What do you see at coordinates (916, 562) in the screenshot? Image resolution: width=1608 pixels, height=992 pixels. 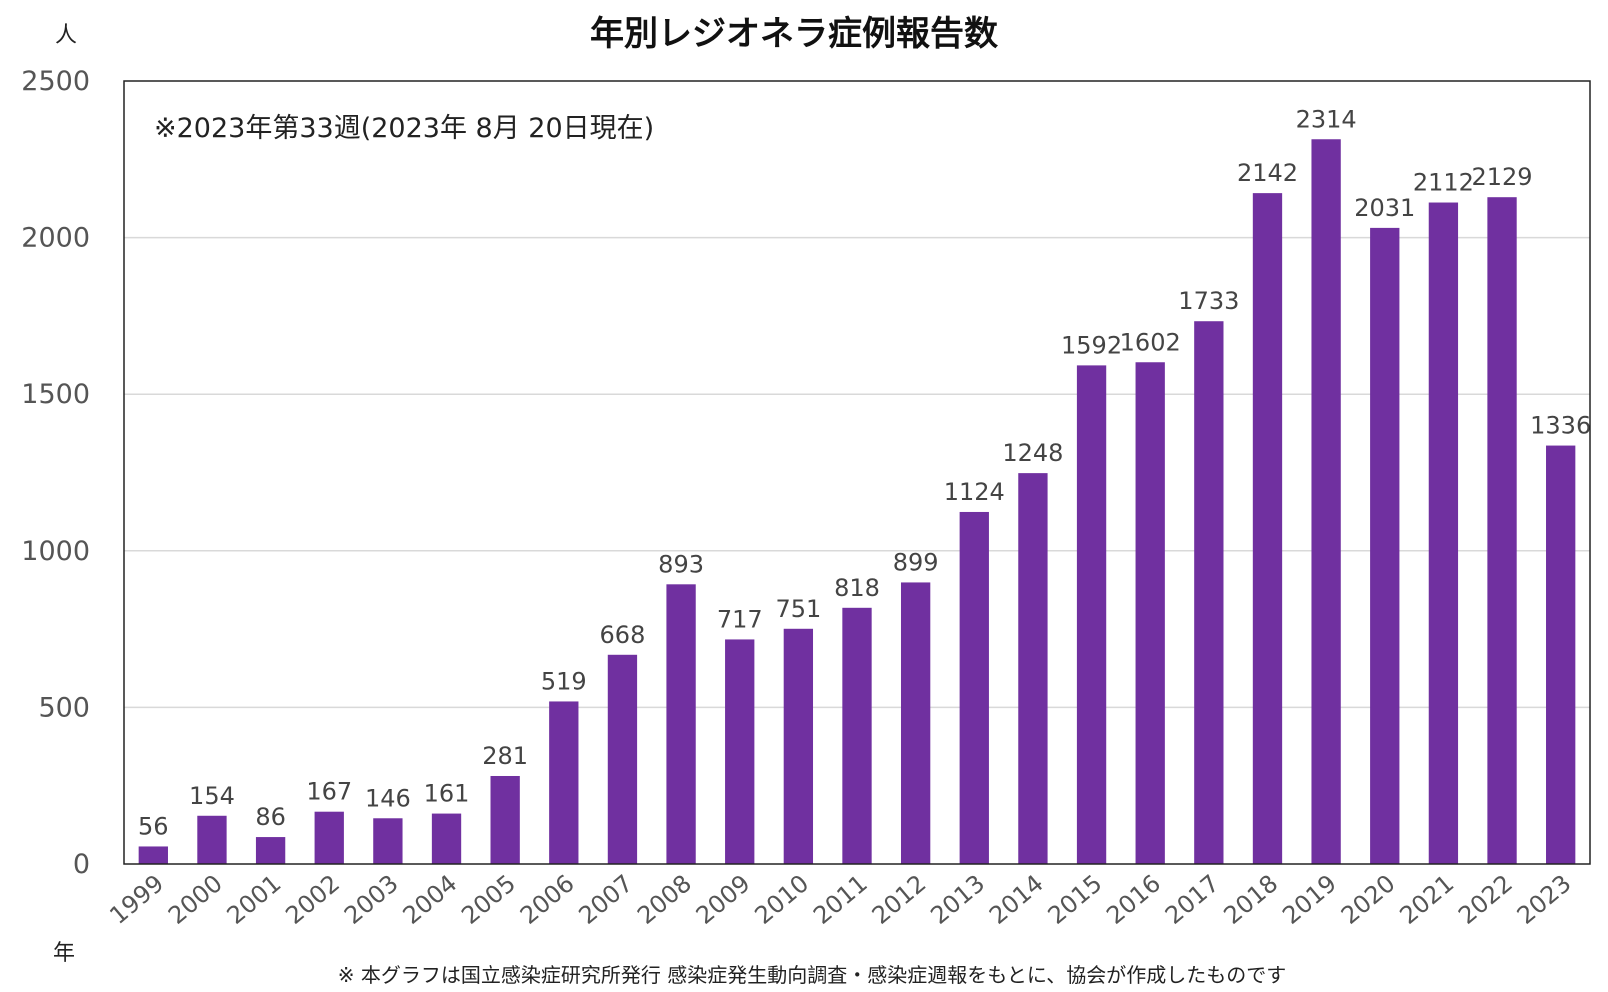 I see `data-label-2012: 899` at bounding box center [916, 562].